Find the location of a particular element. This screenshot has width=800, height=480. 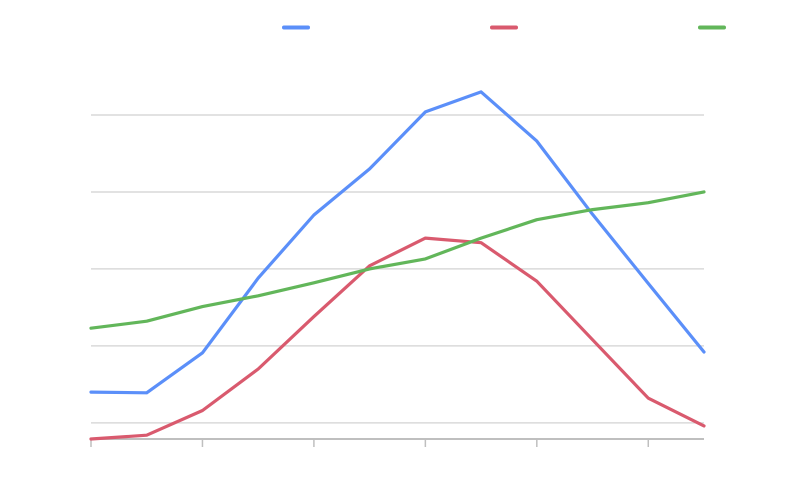

x-axis is located at coordinates (397, 442).